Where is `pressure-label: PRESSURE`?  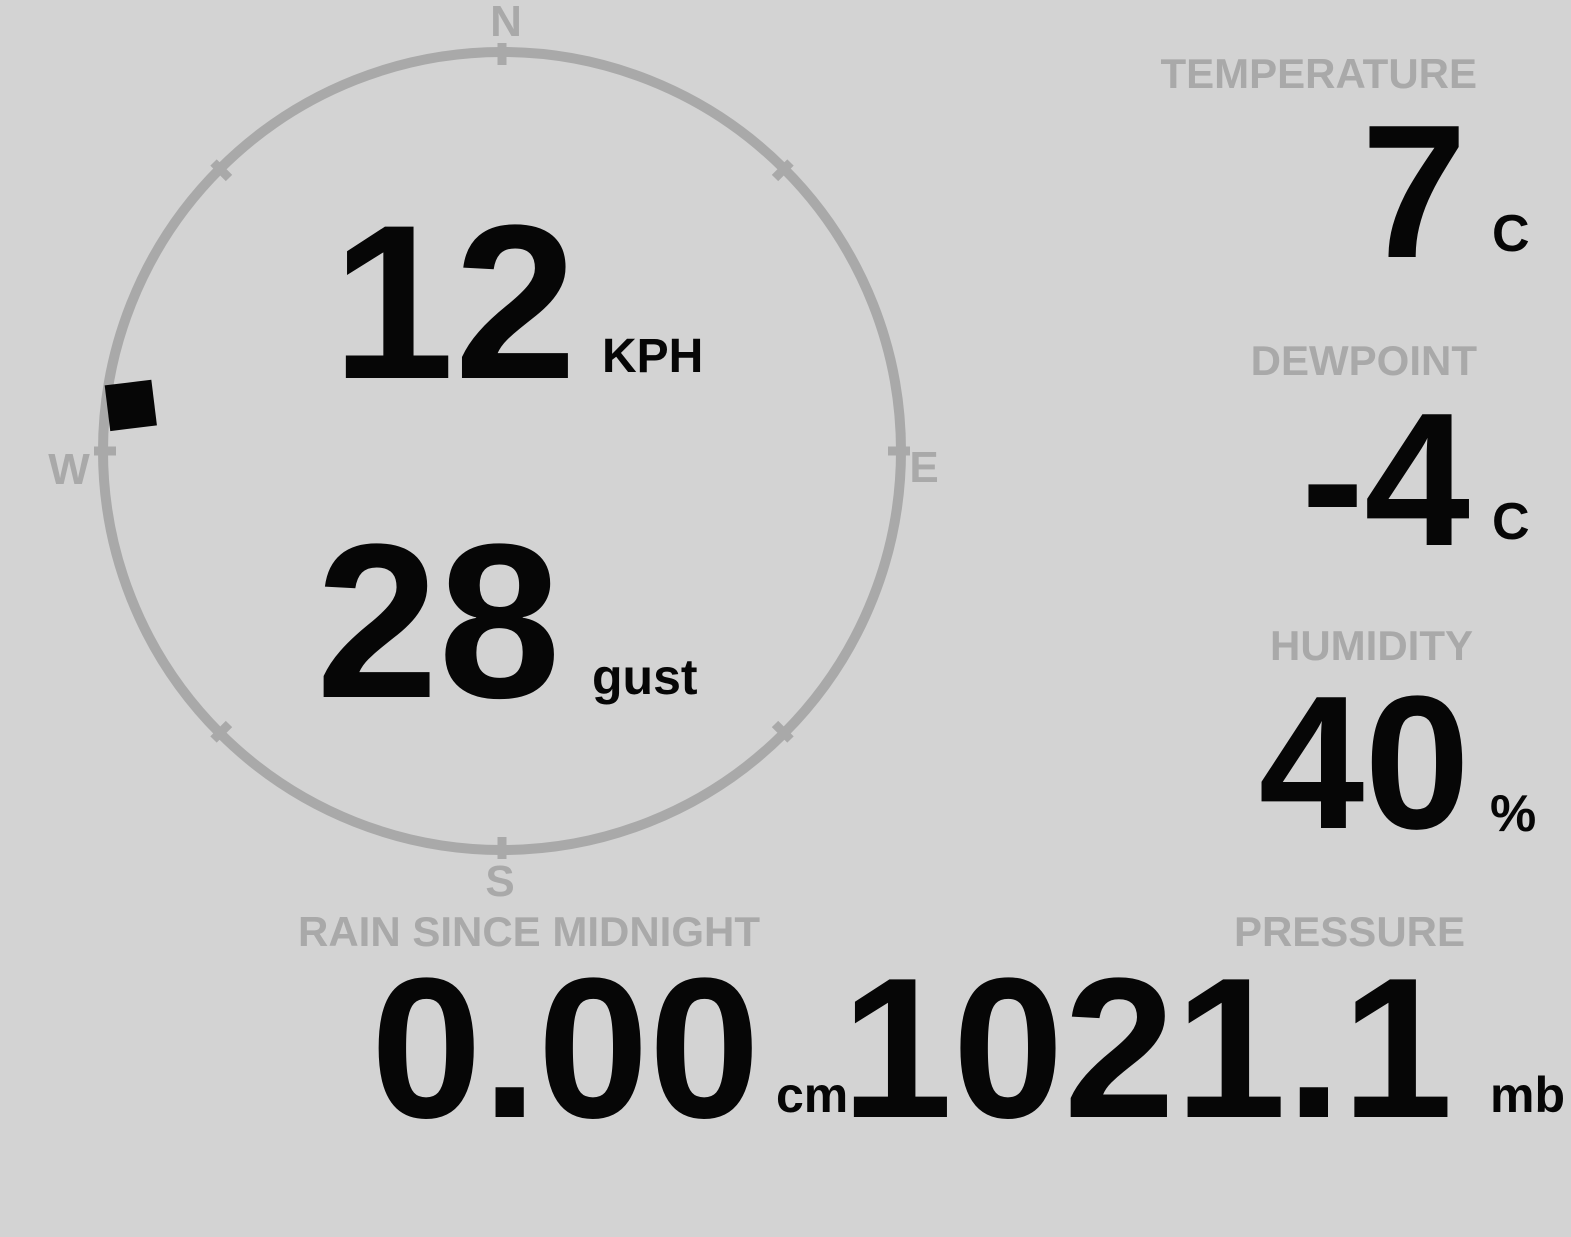
pressure-label: PRESSURE is located at coordinates (1349, 931).